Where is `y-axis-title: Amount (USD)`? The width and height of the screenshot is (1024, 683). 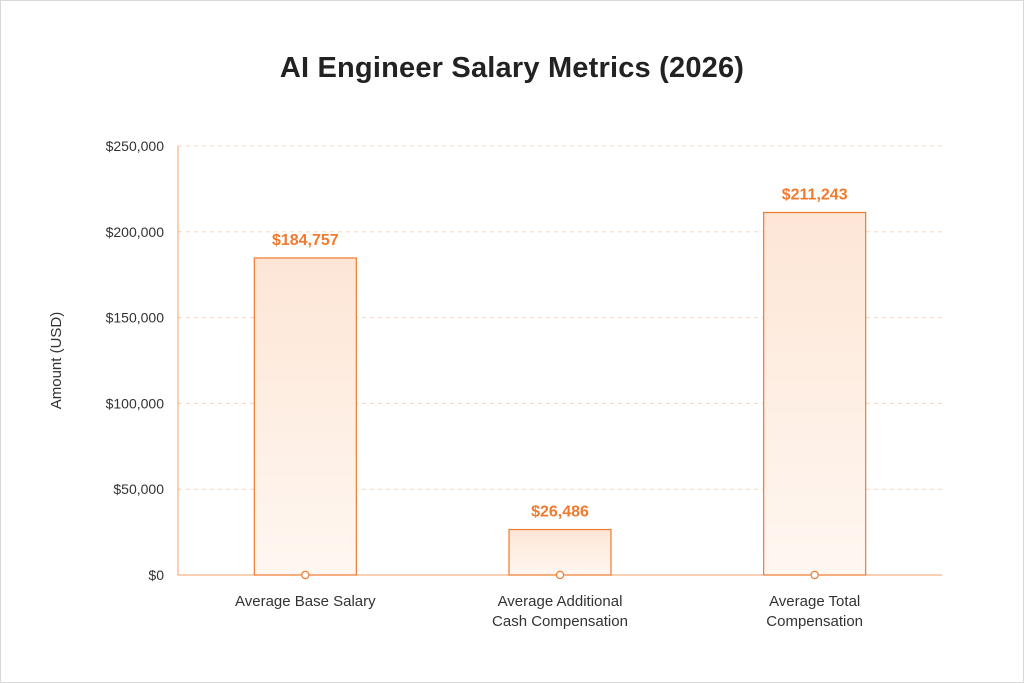 y-axis-title: Amount (USD) is located at coordinates (56, 361).